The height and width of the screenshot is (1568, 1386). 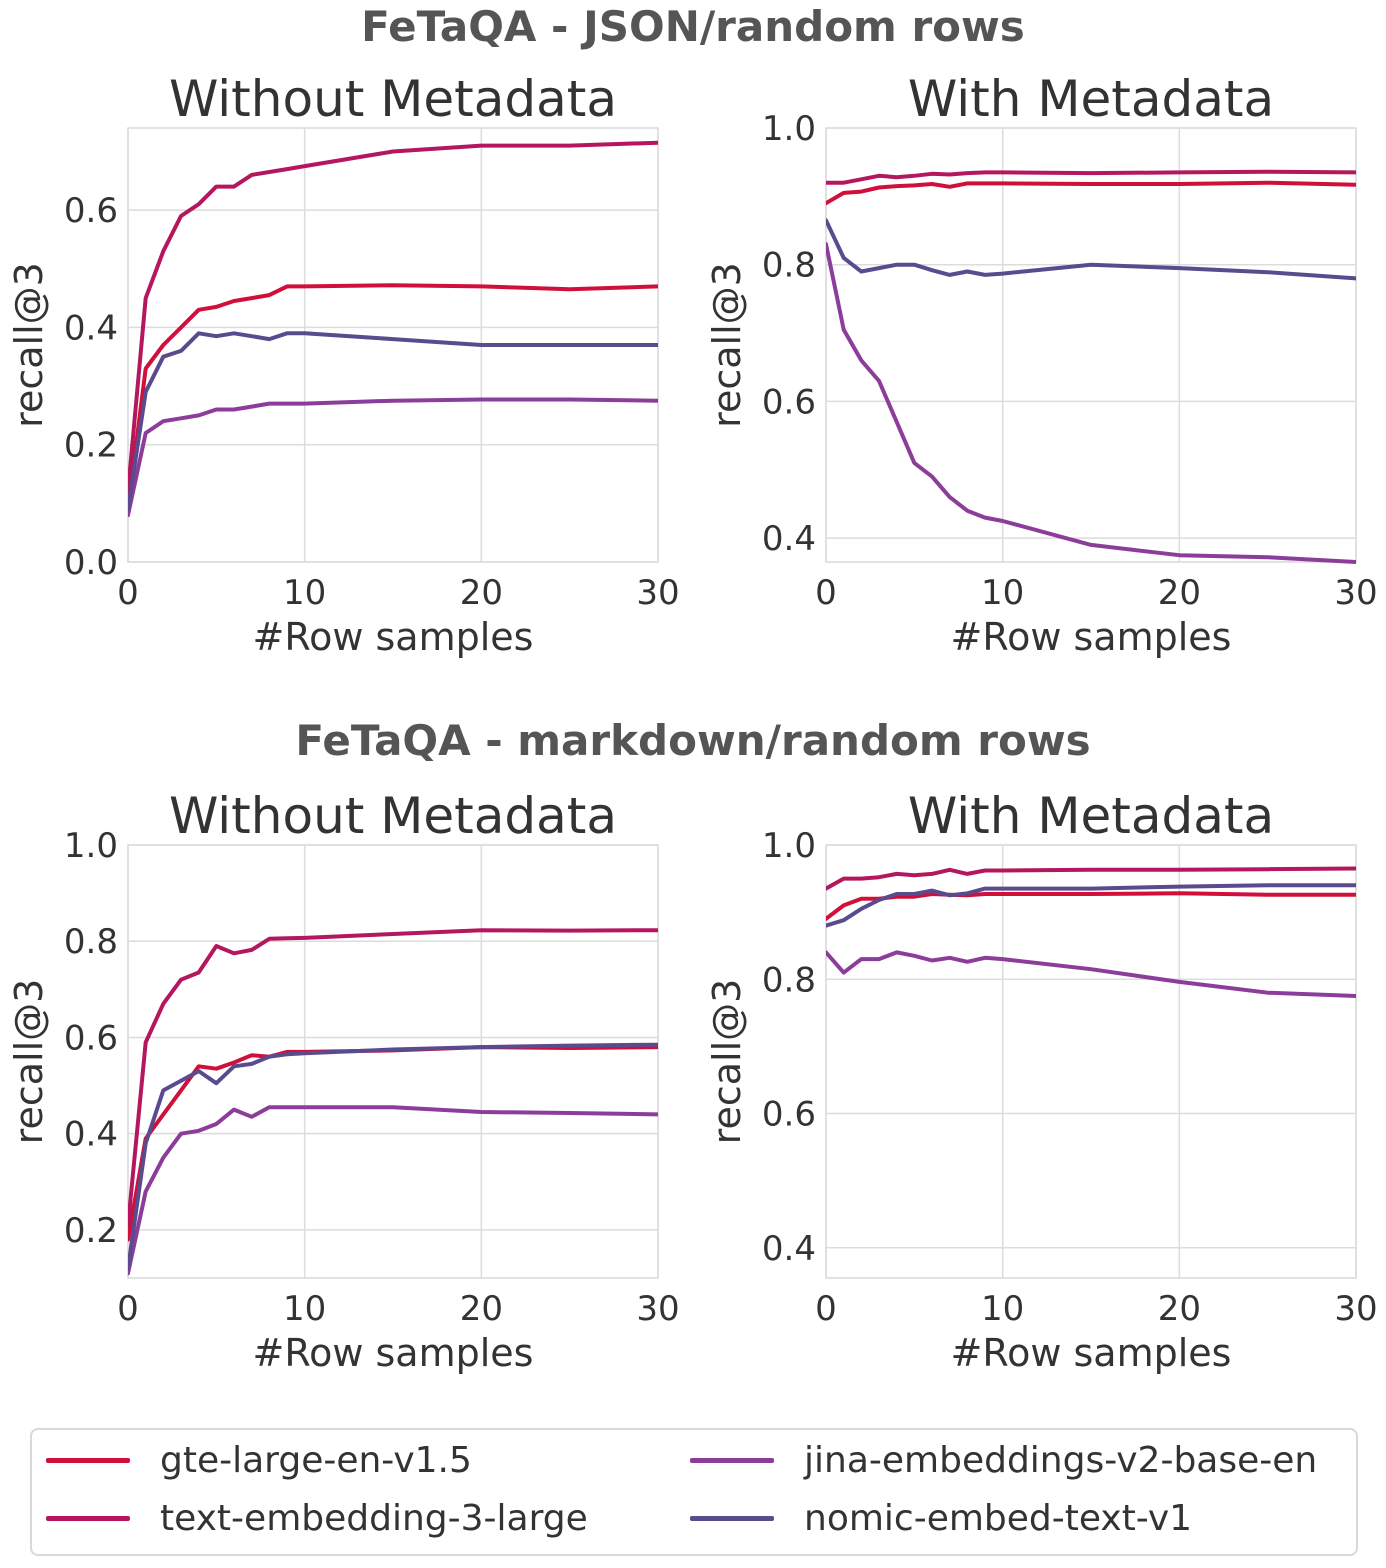 What do you see at coordinates (693, 740) in the screenshot?
I see `section-title-markdown: FeTaQA - markdown/random rows` at bounding box center [693, 740].